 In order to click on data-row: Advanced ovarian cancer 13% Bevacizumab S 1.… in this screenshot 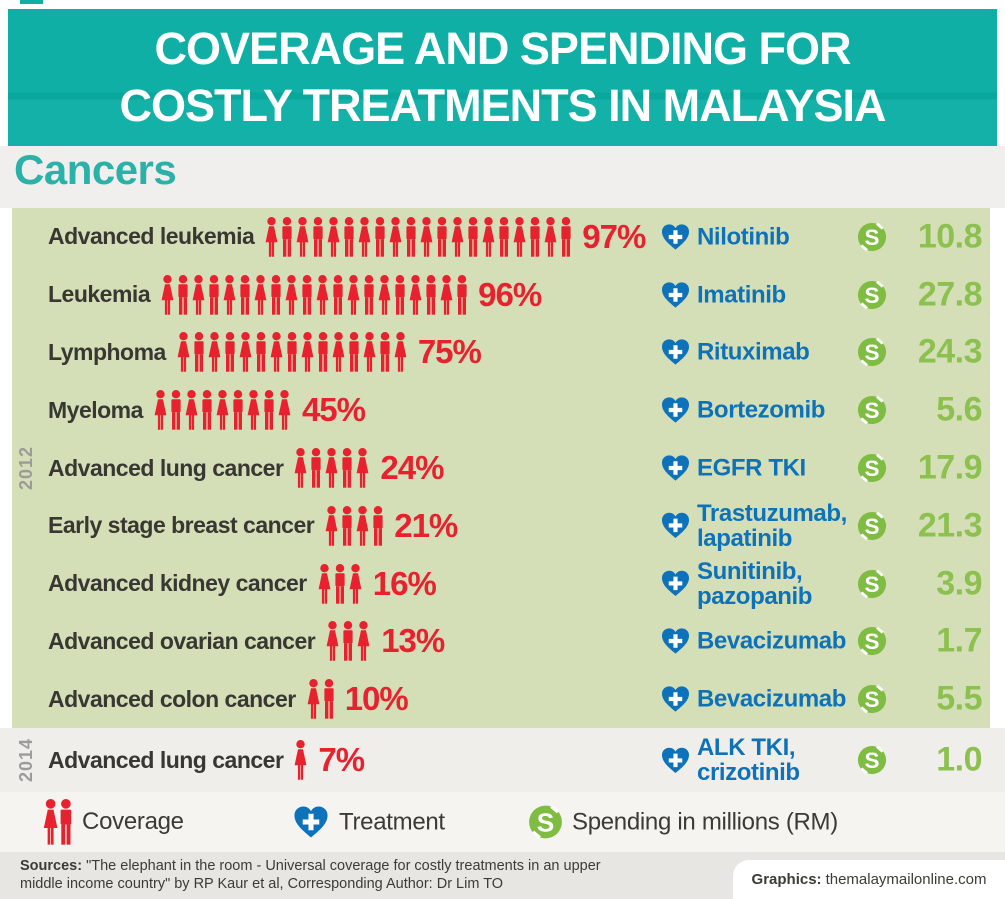, I will do `click(501, 641)`.